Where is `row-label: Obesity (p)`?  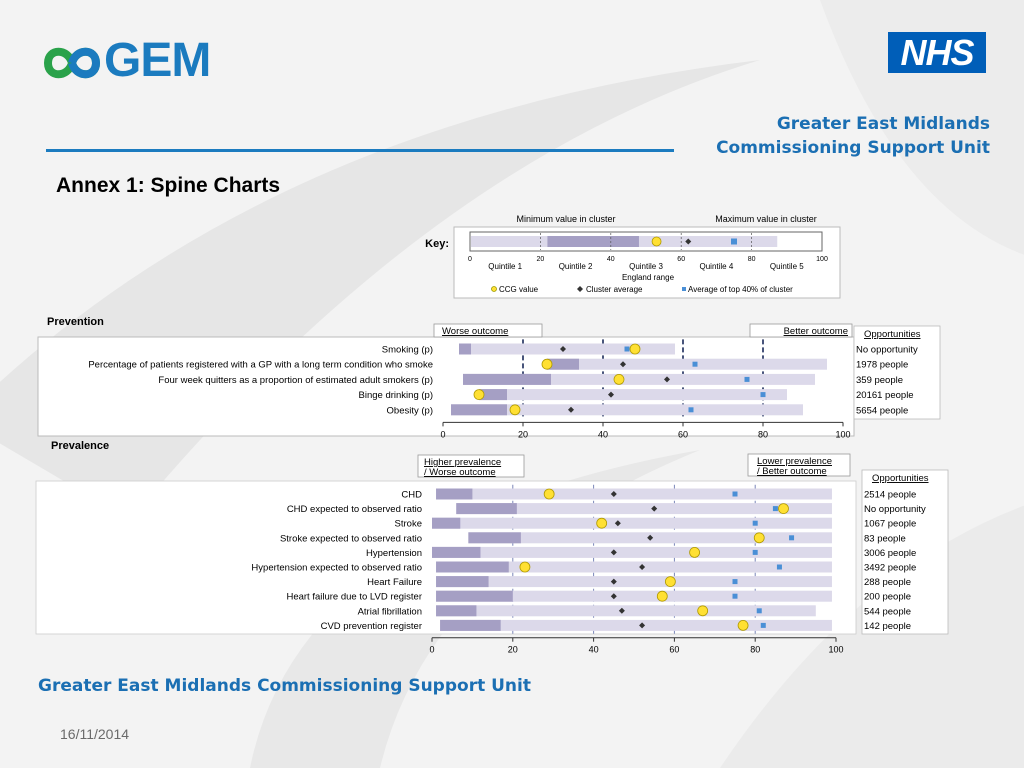 row-label: Obesity (p) is located at coordinates (410, 410).